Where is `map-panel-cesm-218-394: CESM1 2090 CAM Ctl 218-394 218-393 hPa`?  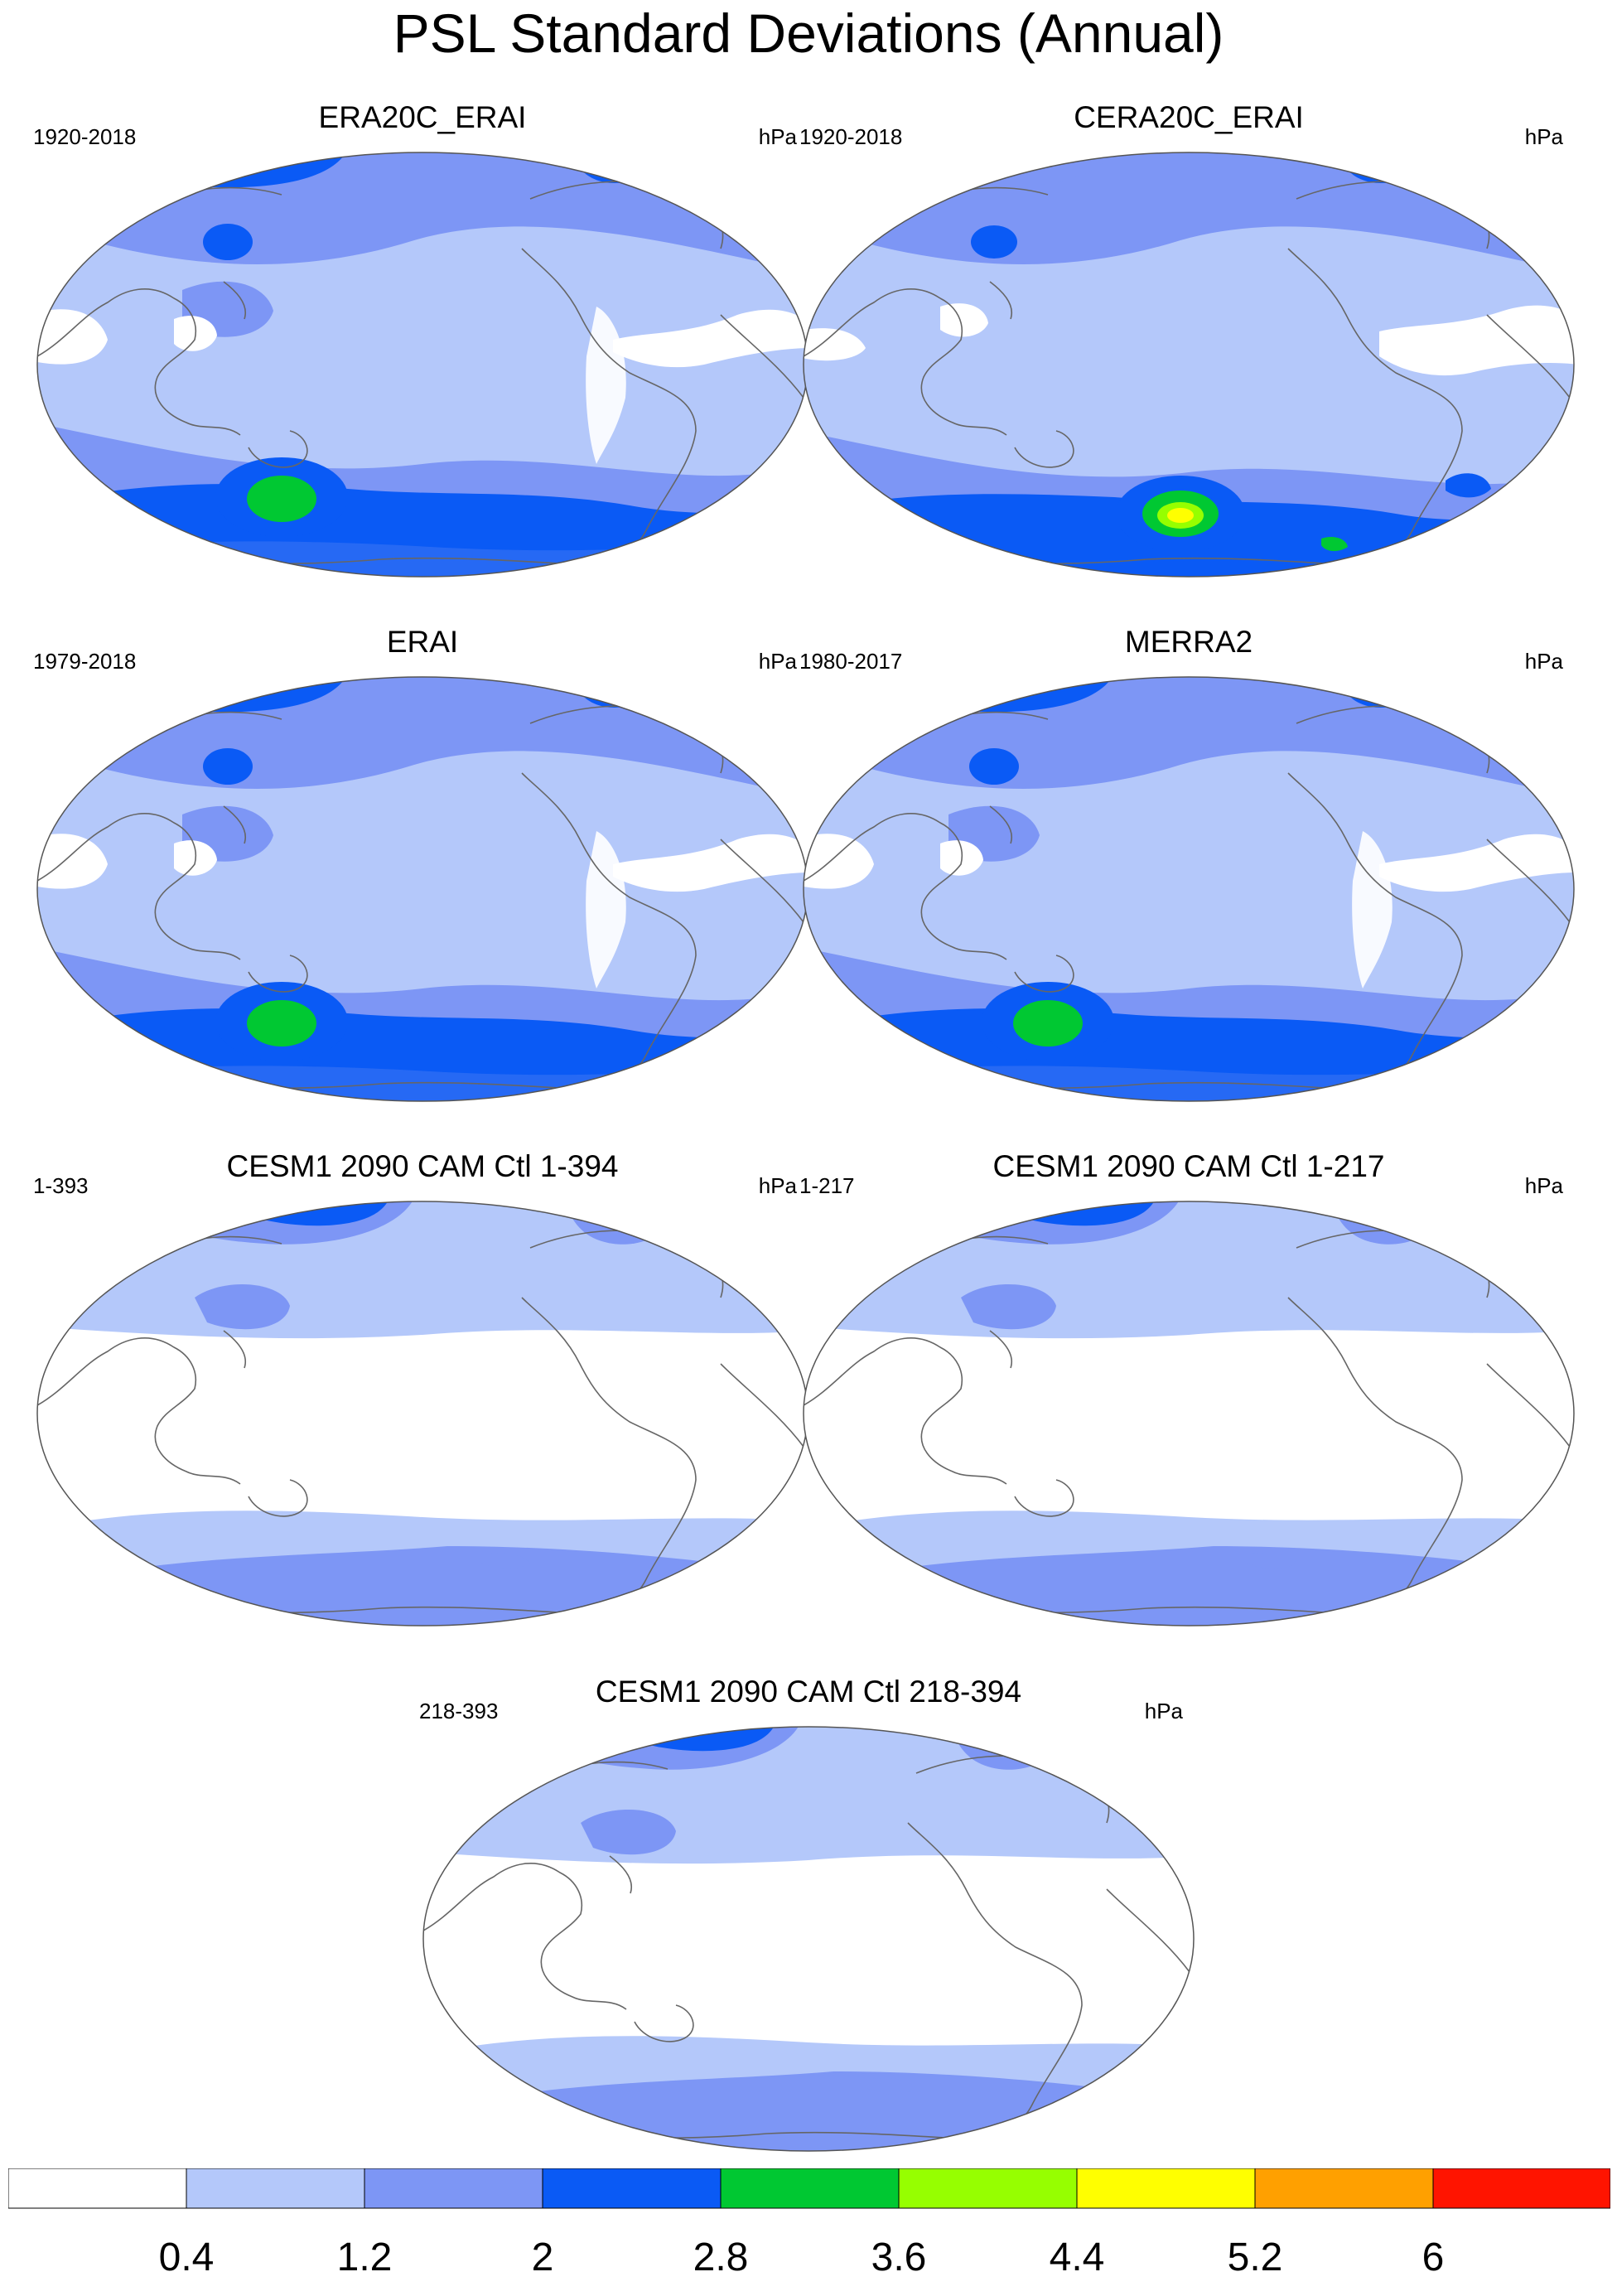 map-panel-cesm-218-394: CESM1 2090 CAM Ctl 218-394 218-393 hPa is located at coordinates (808, 1914).